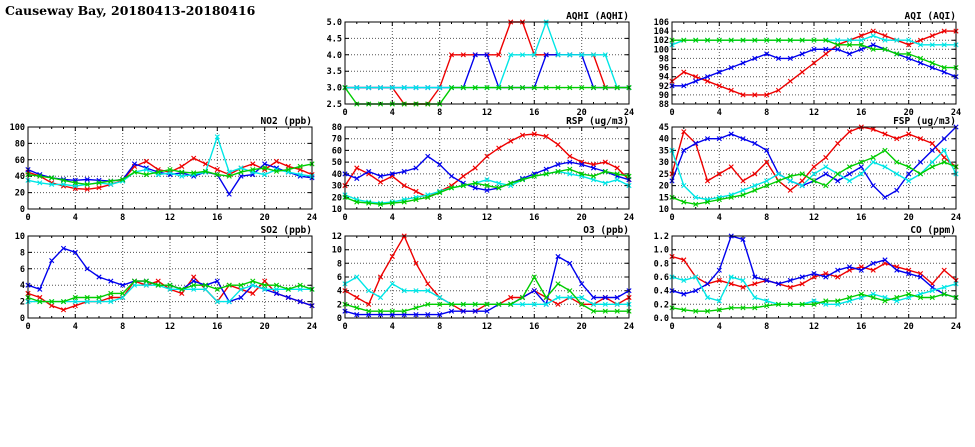 The height and width of the screenshot is (447, 975). What do you see at coordinates (930, 16) in the screenshot?
I see `svg-text: AQI (AQI)` at bounding box center [930, 16].